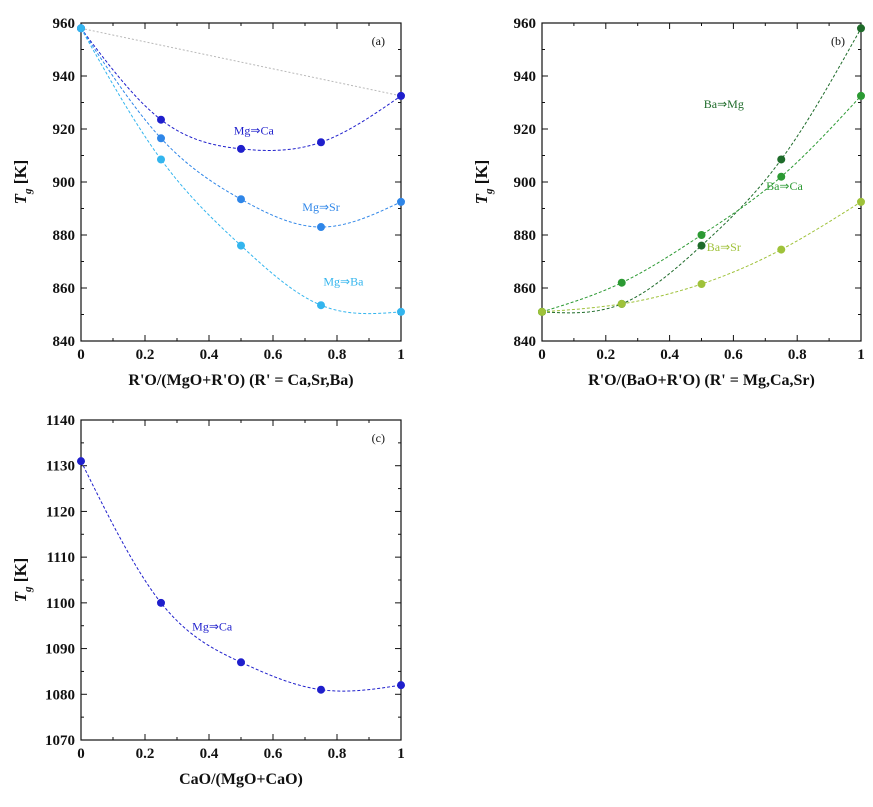 This screenshot has width=873, height=807. What do you see at coordinates (60, 512) in the screenshot?
I see `y-tick-label: 1120` at bounding box center [60, 512].